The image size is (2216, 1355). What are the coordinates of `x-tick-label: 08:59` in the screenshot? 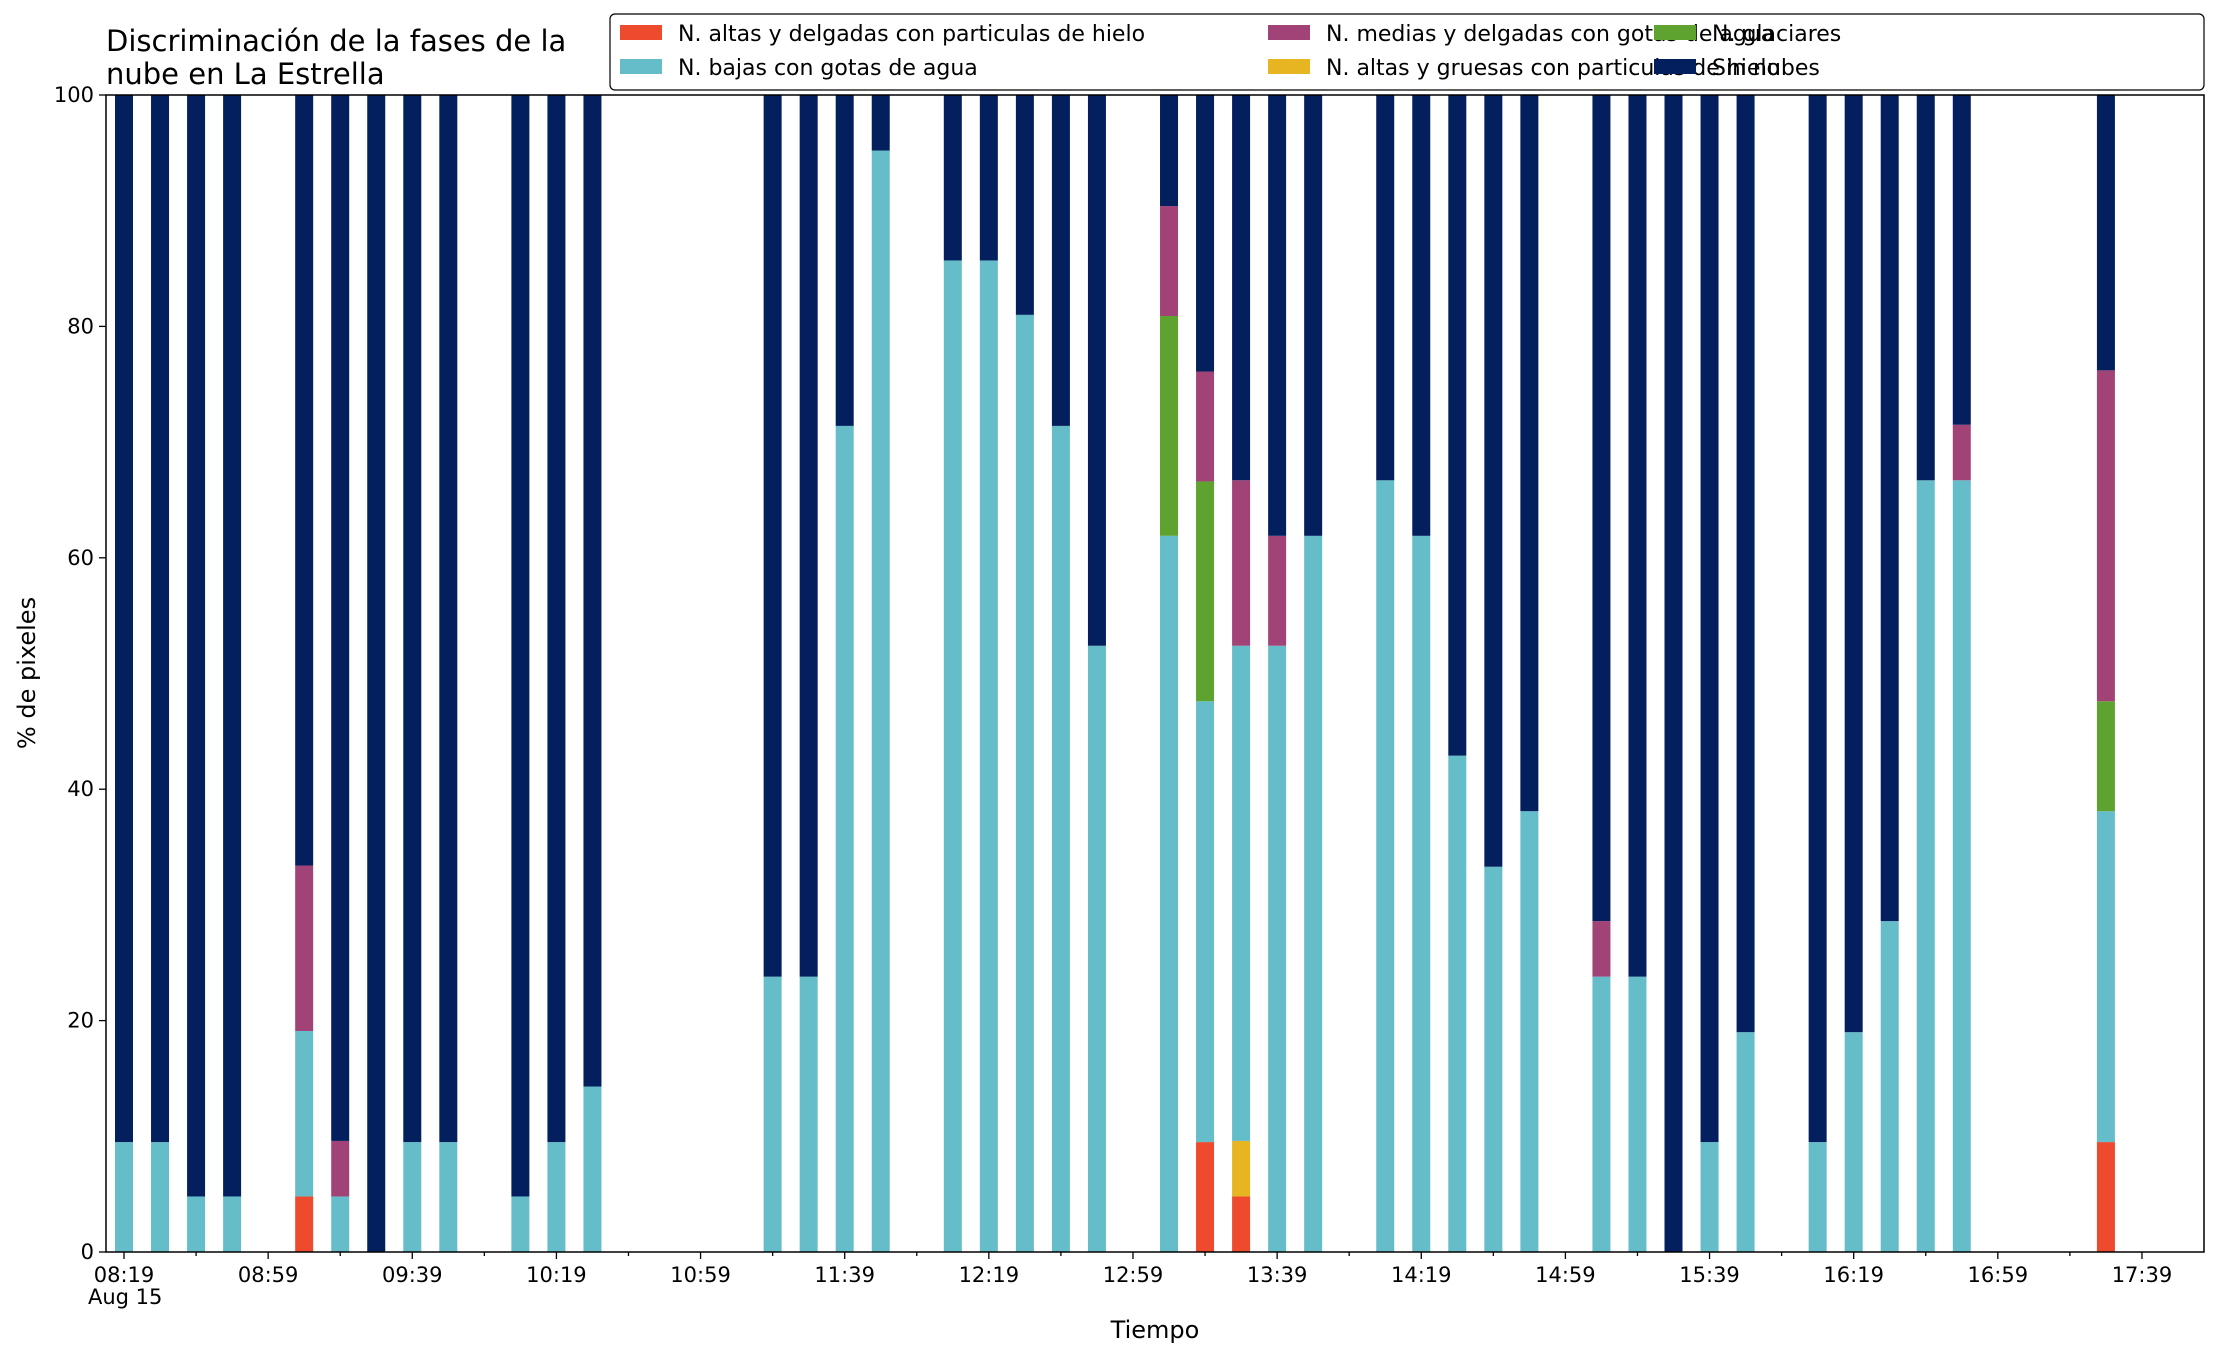 It's located at (268, 1275).